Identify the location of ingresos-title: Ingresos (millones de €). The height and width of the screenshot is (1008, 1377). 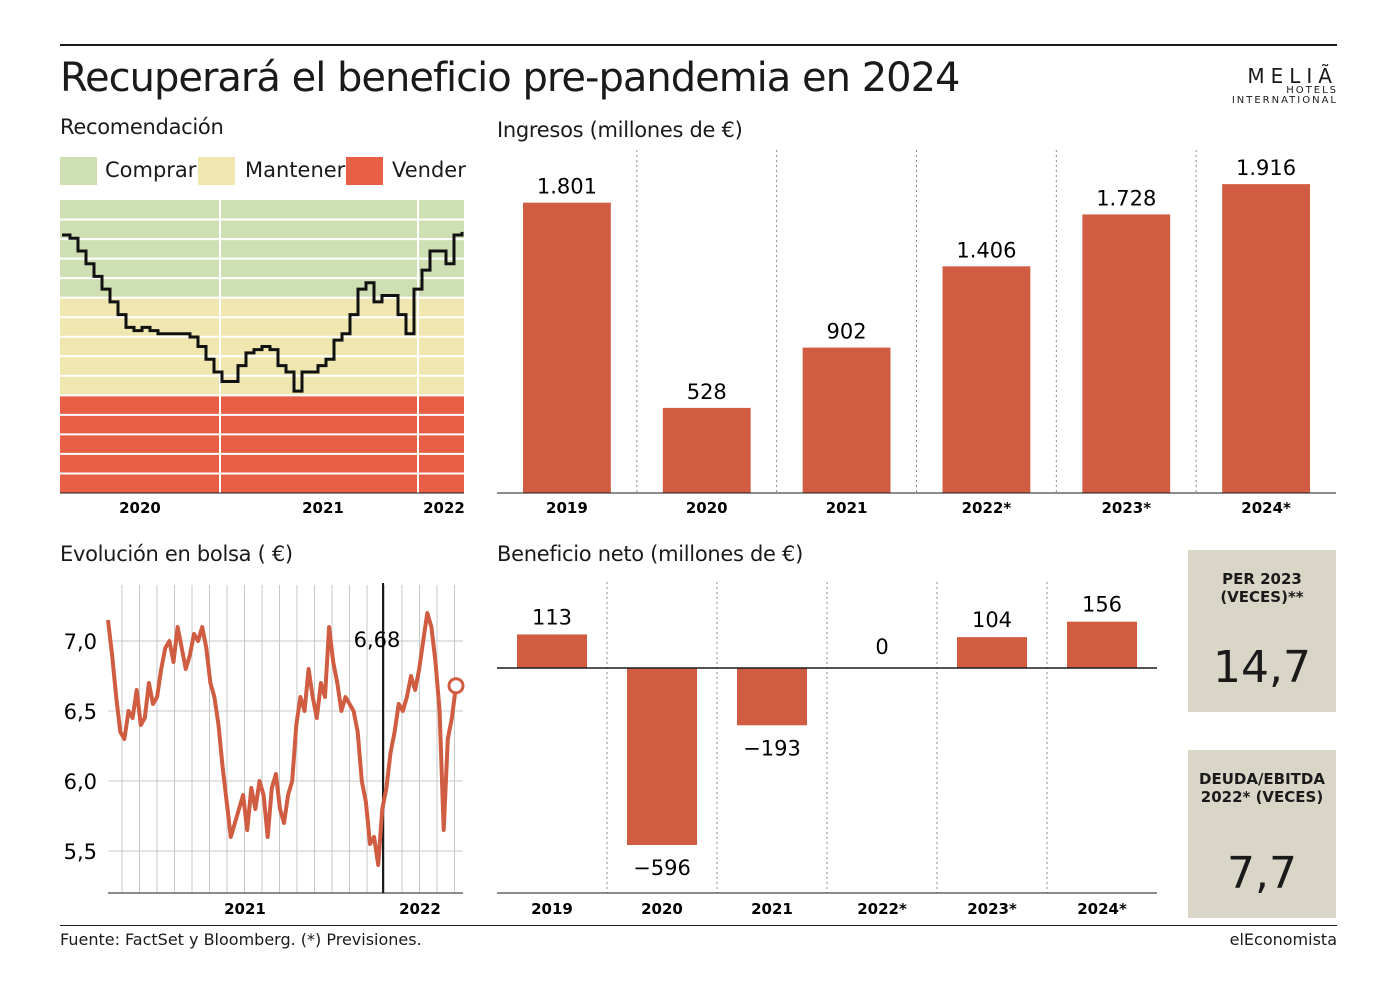
(620, 130).